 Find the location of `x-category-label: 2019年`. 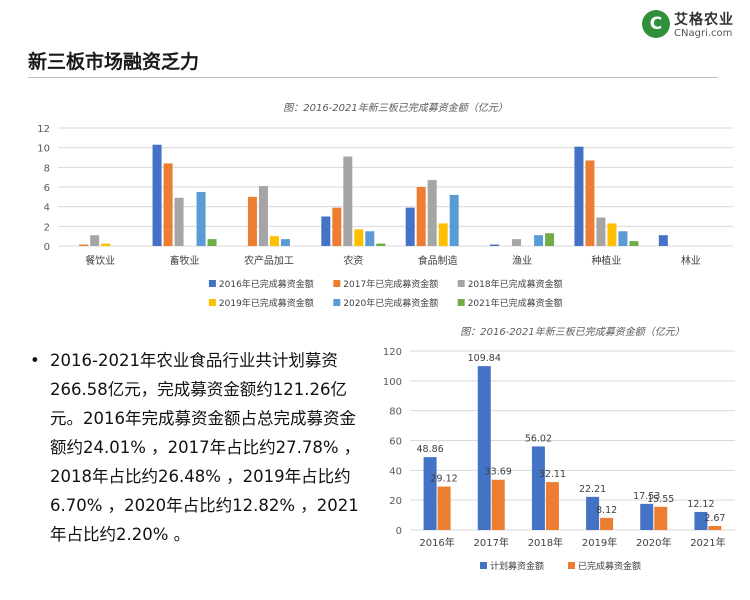

x-category-label: 2019年 is located at coordinates (599, 542).